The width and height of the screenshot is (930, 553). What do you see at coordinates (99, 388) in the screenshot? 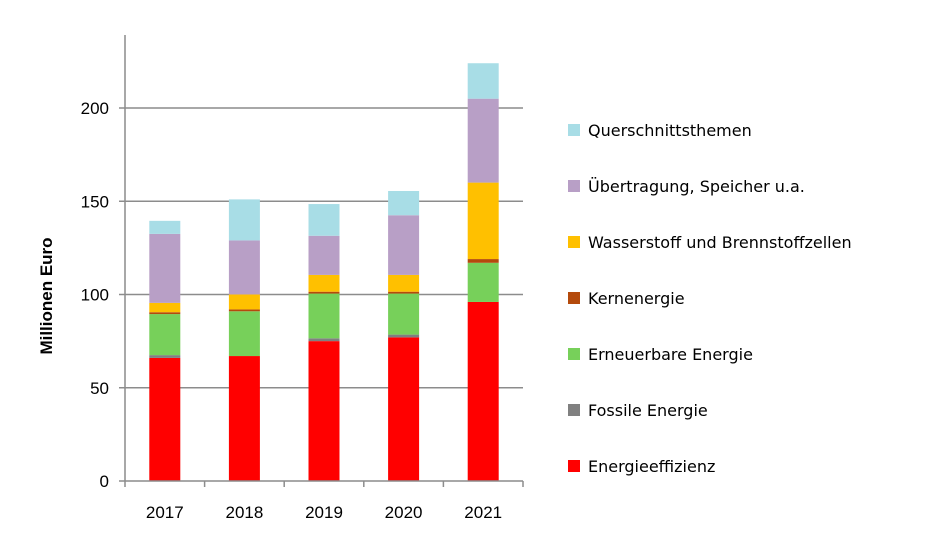
I see `y-tick-label: 50` at bounding box center [99, 388].